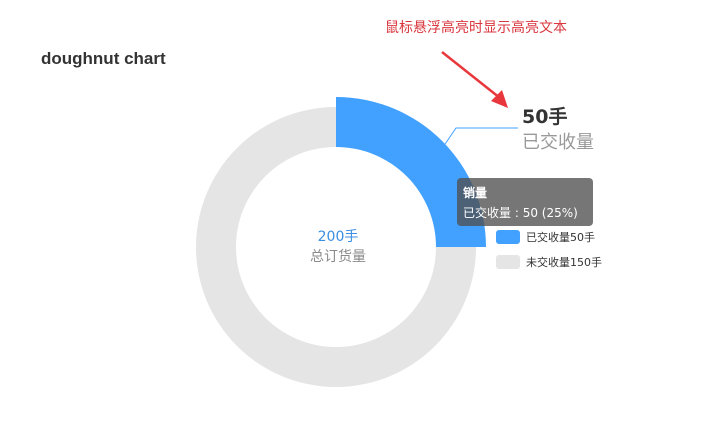 The height and width of the screenshot is (427, 706). I want to click on legend-label-sold: 已交收量50手, so click(560, 237).